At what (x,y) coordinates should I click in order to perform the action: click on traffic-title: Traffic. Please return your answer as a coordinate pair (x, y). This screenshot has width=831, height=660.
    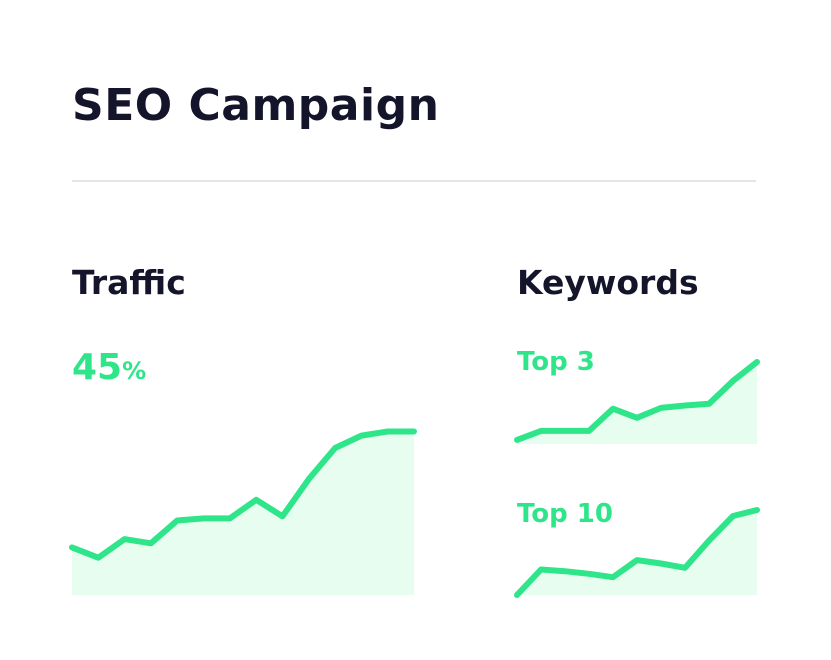
    Looking at the image, I should click on (129, 282).